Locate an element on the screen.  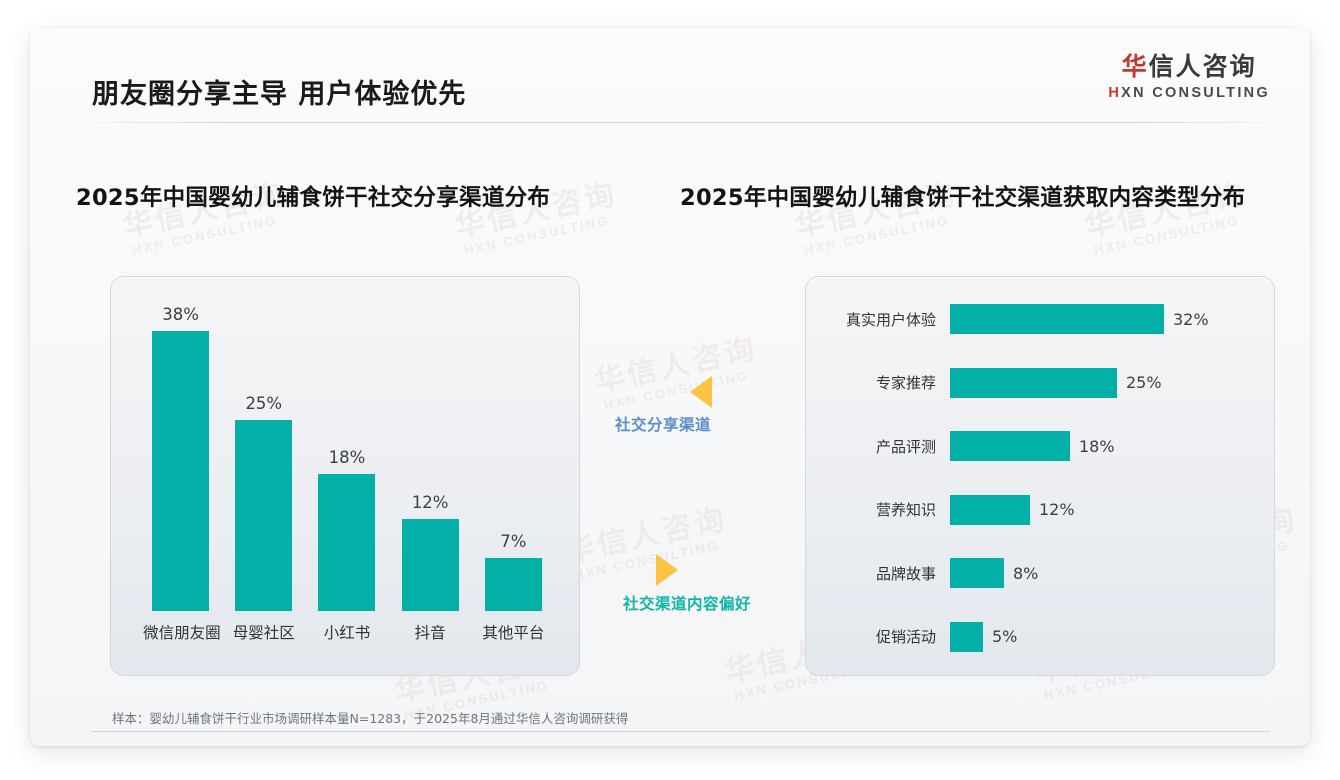
vertical-bar-column: 38% is located at coordinates (180, 458).